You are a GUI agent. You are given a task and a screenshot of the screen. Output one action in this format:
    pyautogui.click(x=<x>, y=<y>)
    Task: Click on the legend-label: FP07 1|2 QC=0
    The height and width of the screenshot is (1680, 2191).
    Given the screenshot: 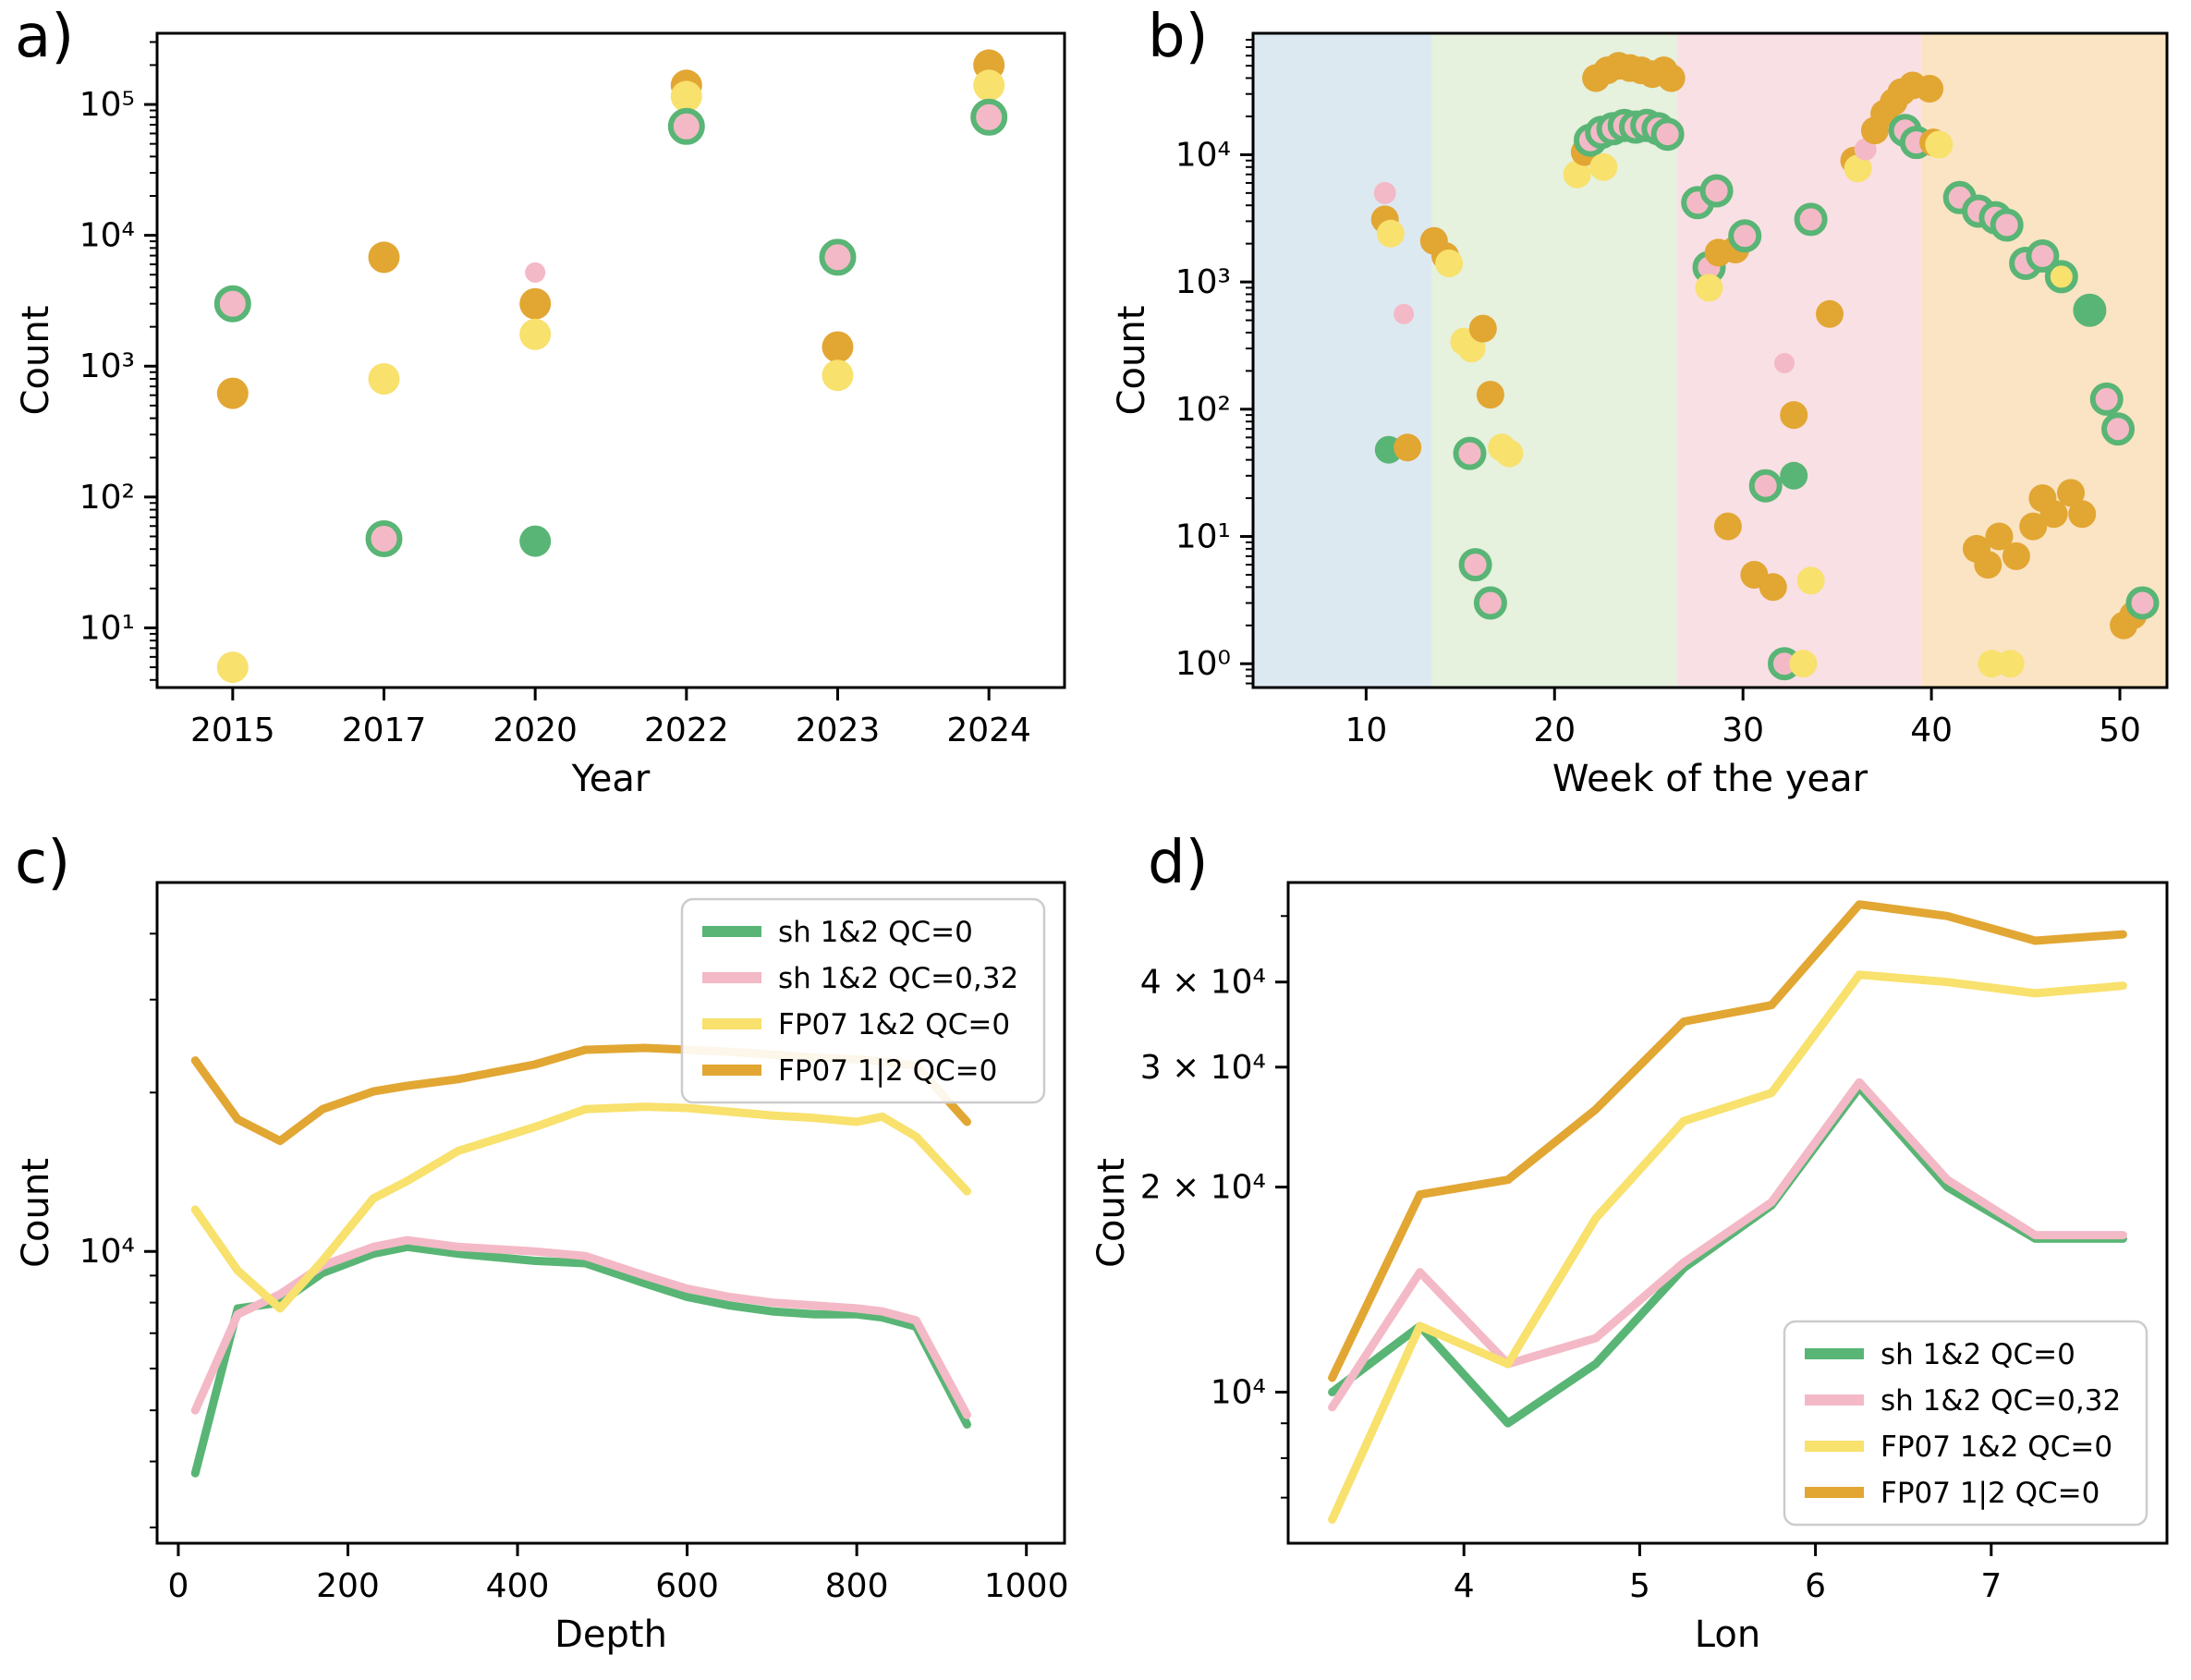 What is the action you would take?
    pyautogui.click(x=887, y=1071)
    